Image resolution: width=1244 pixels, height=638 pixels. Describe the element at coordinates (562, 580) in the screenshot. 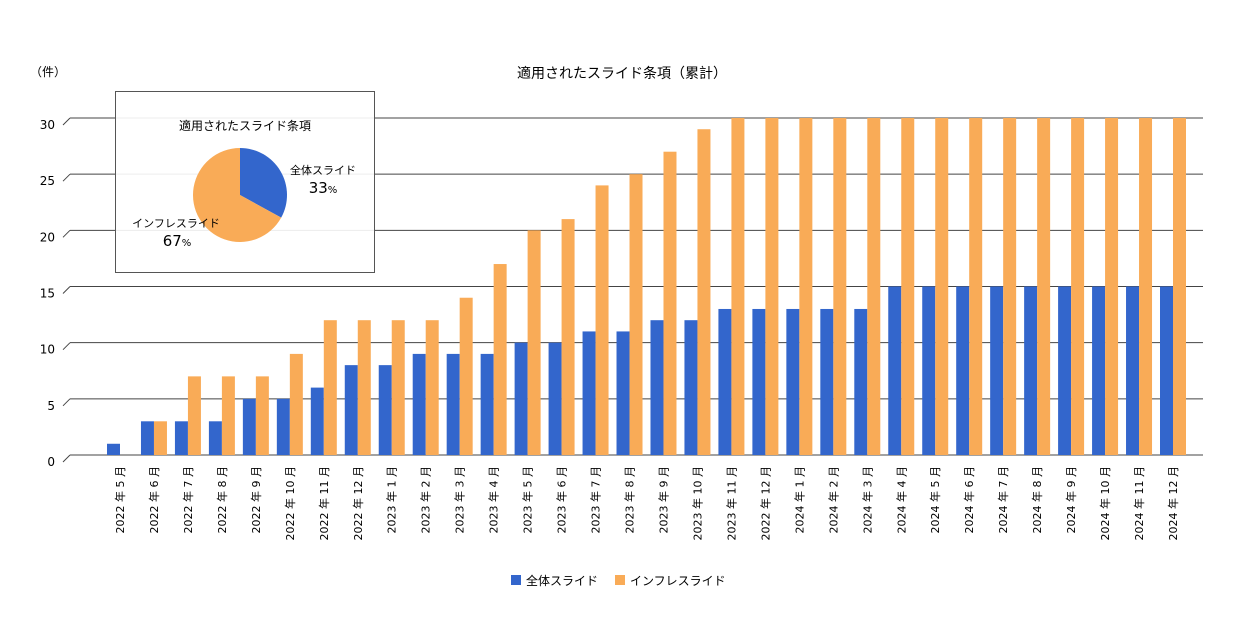

I see `legend-label-zentai: 全体スライド` at that location.